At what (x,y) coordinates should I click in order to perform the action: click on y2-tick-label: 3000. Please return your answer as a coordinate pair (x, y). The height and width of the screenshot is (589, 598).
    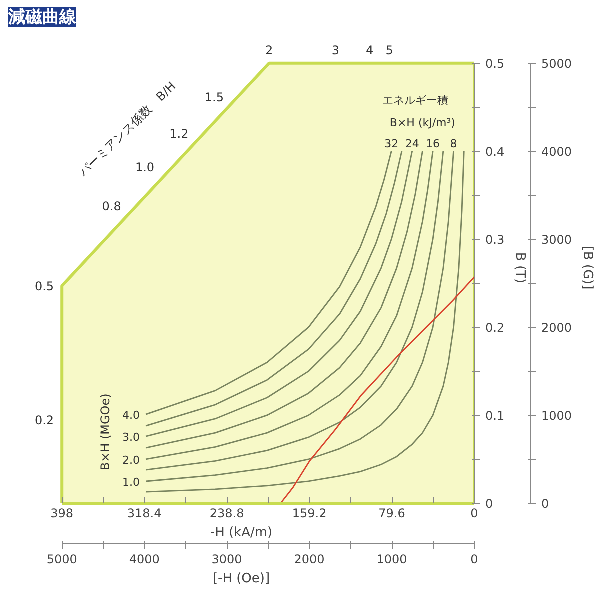
    Looking at the image, I should click on (557, 239).